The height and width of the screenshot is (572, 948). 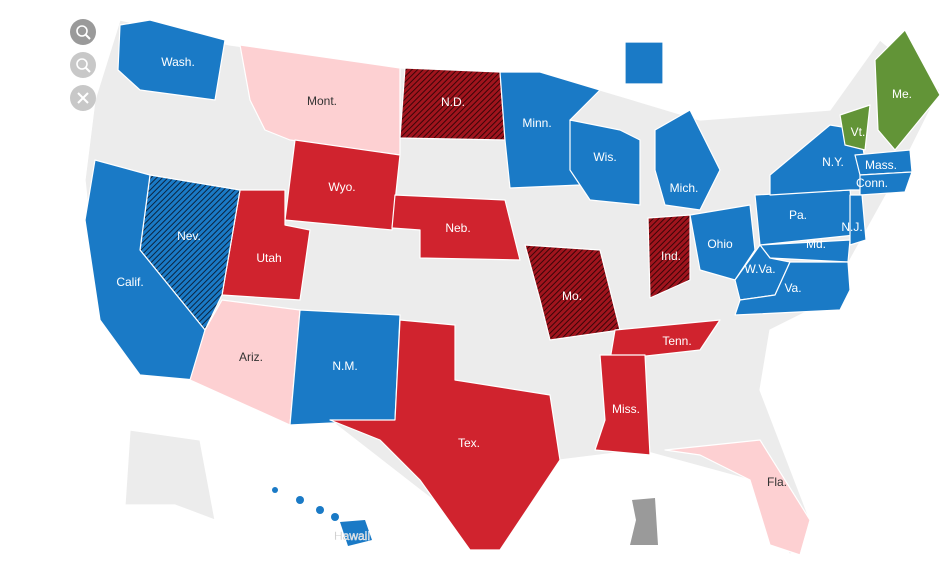 What do you see at coordinates (572, 296) in the screenshot?
I see `state-label: Mo.` at bounding box center [572, 296].